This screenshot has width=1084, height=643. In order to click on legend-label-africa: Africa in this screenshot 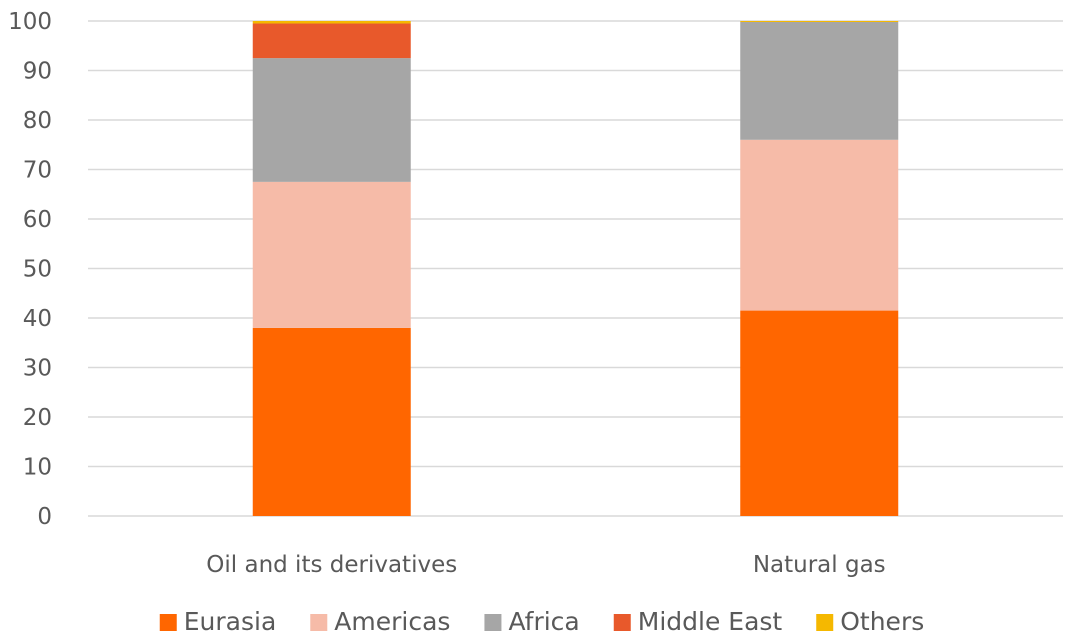, I will do `click(543, 621)`.